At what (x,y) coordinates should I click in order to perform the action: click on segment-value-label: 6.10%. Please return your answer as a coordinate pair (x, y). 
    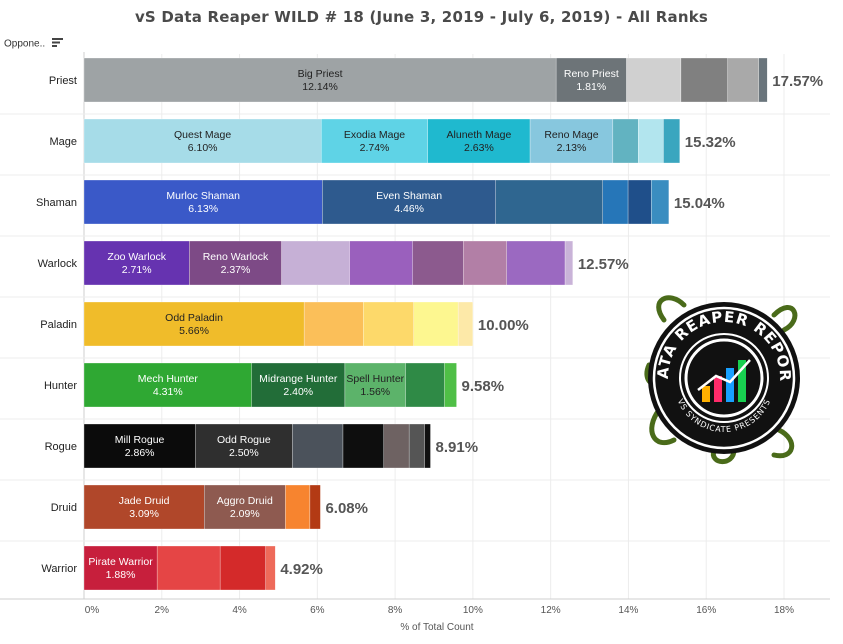
    Looking at the image, I should click on (203, 148).